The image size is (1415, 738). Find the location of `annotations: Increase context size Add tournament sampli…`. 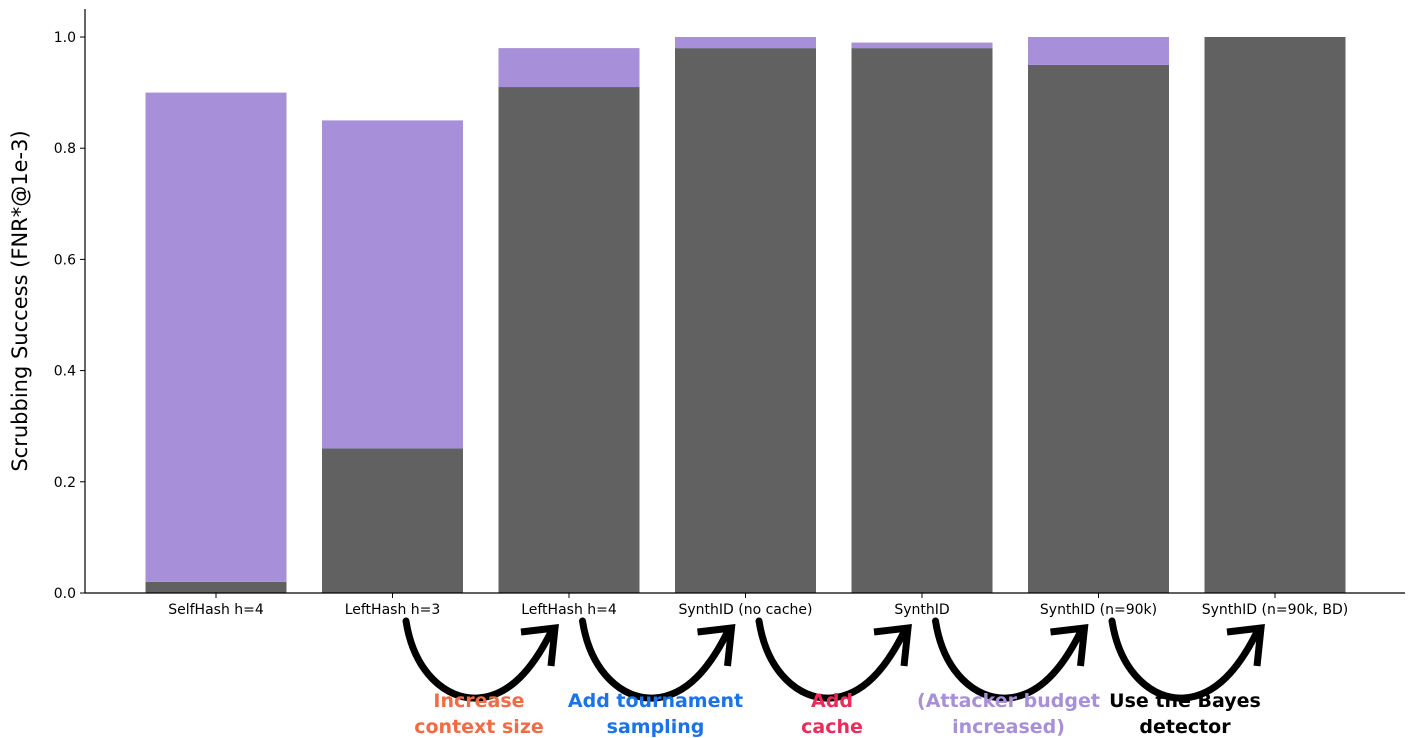

annotations: Increase context size Add tournament sampli… is located at coordinates (837, 714).